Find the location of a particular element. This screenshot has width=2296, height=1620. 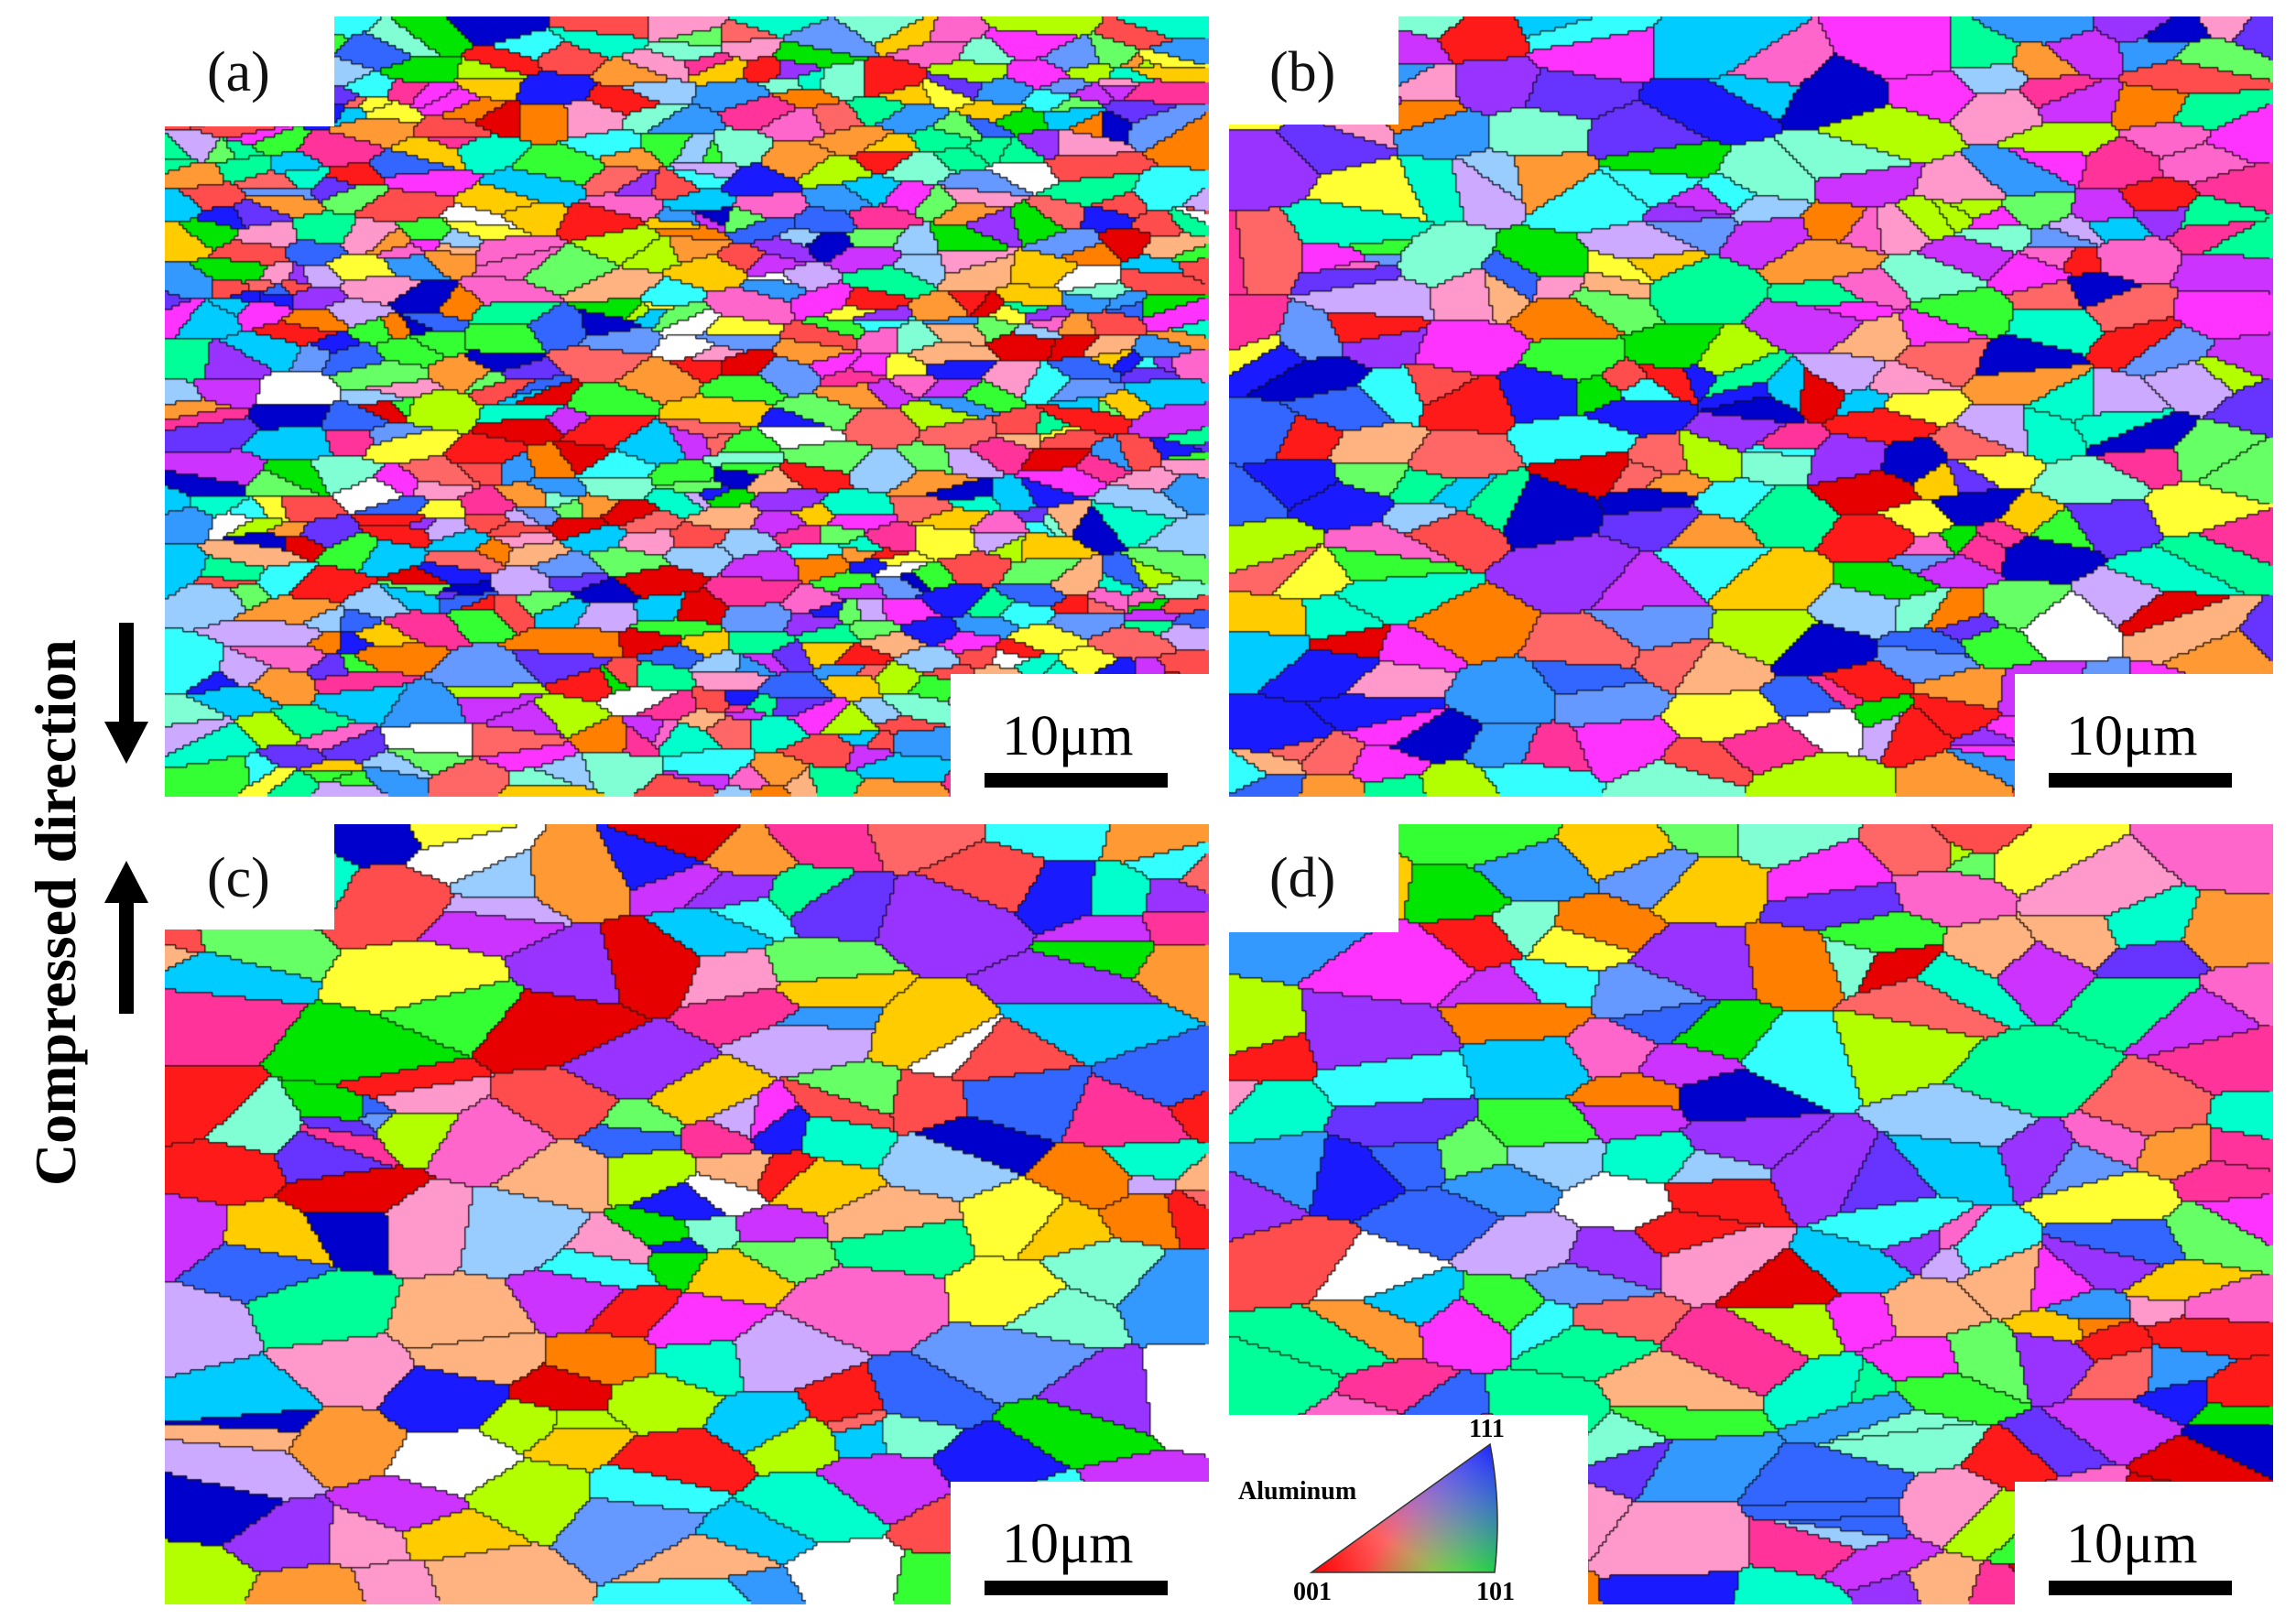

legend-corner-101: 101 is located at coordinates (1495, 1591).